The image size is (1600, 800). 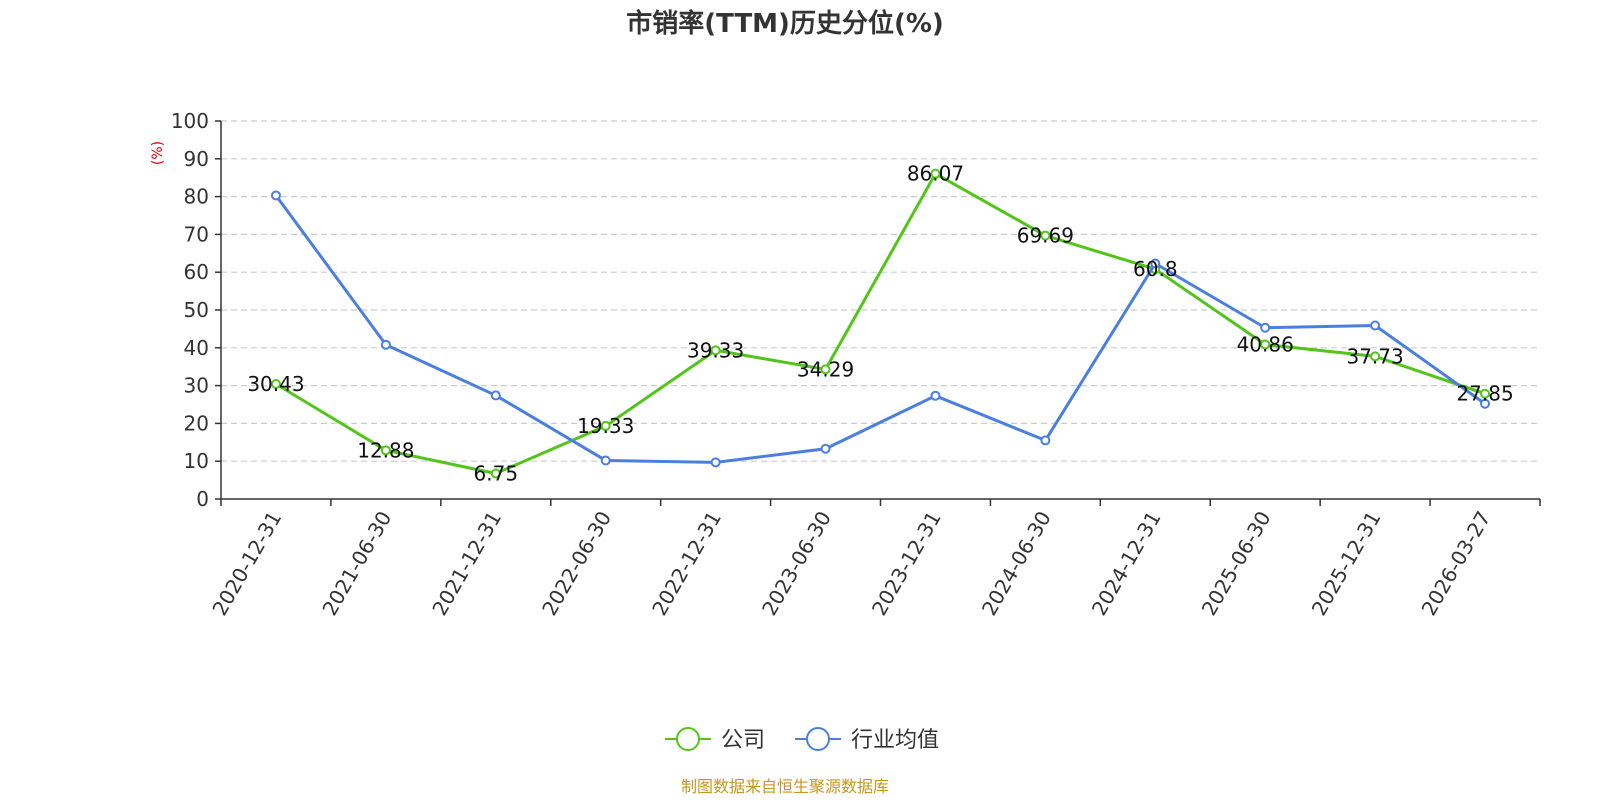 What do you see at coordinates (196, 386) in the screenshot?
I see `y-tick-label: 30` at bounding box center [196, 386].